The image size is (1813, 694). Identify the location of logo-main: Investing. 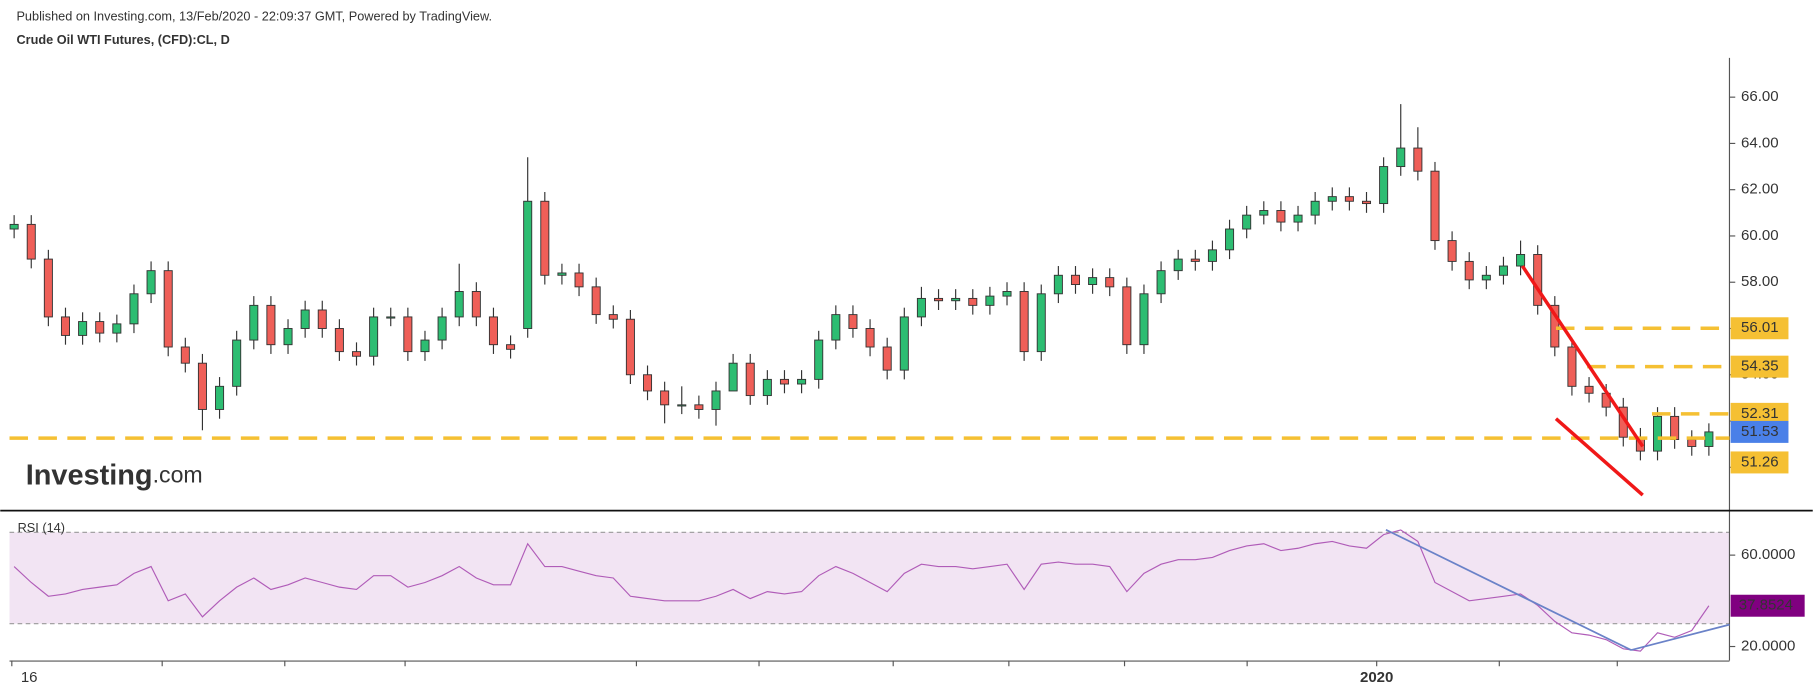
(89, 475).